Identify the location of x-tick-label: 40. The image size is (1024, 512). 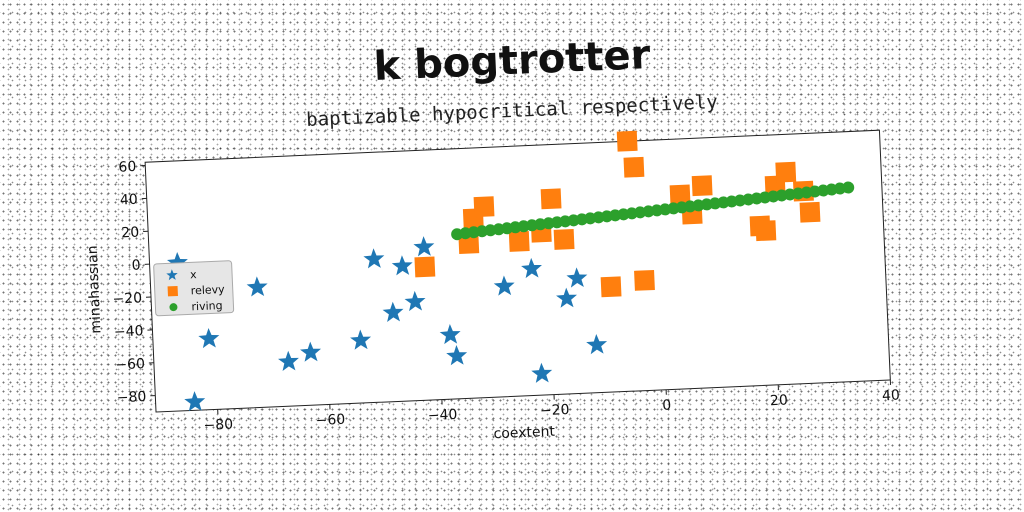
(891, 396).